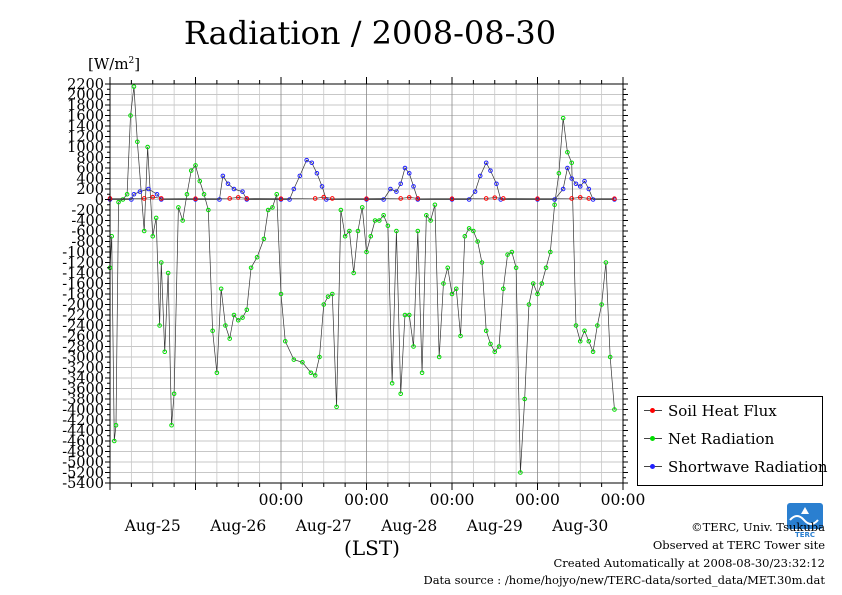 The image size is (842, 595). Describe the element at coordinates (114, 64) in the screenshot. I see `y-axis-unit: [W/m2]` at that location.